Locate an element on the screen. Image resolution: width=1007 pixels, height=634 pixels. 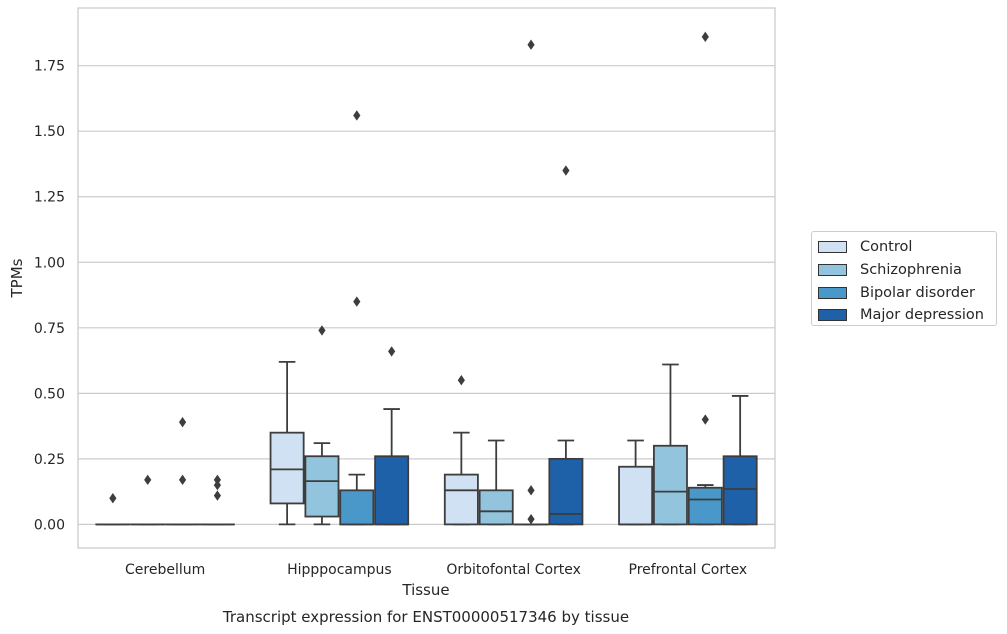
y-tick-label: 0.50 is located at coordinates (49, 394).